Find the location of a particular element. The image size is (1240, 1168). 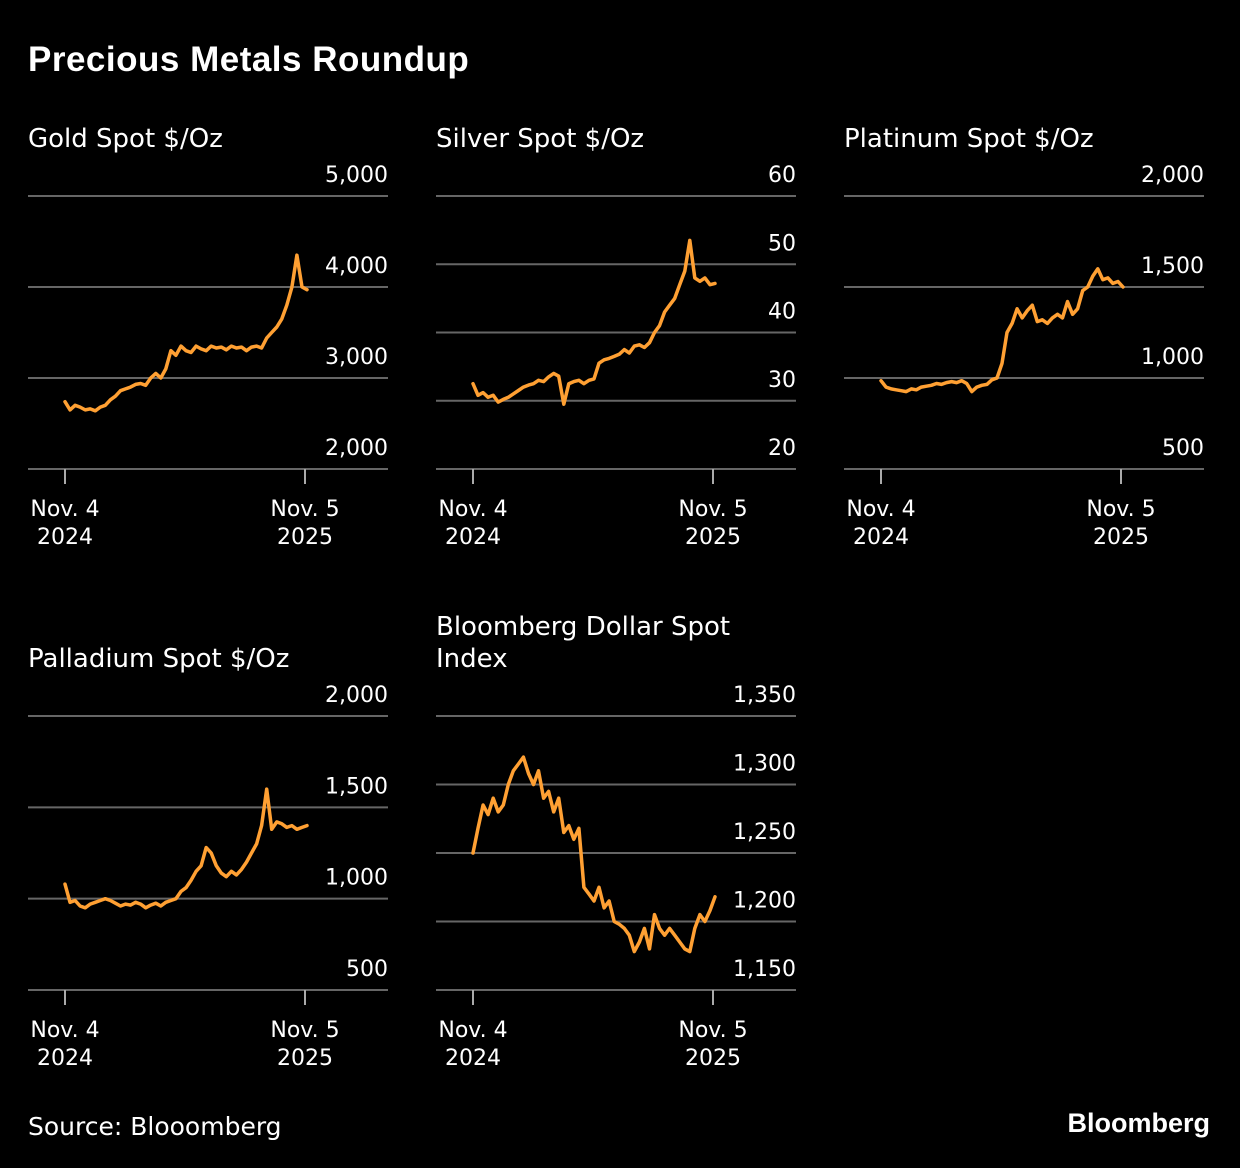

source-note: Source: Blooomberg is located at coordinates (155, 1126).